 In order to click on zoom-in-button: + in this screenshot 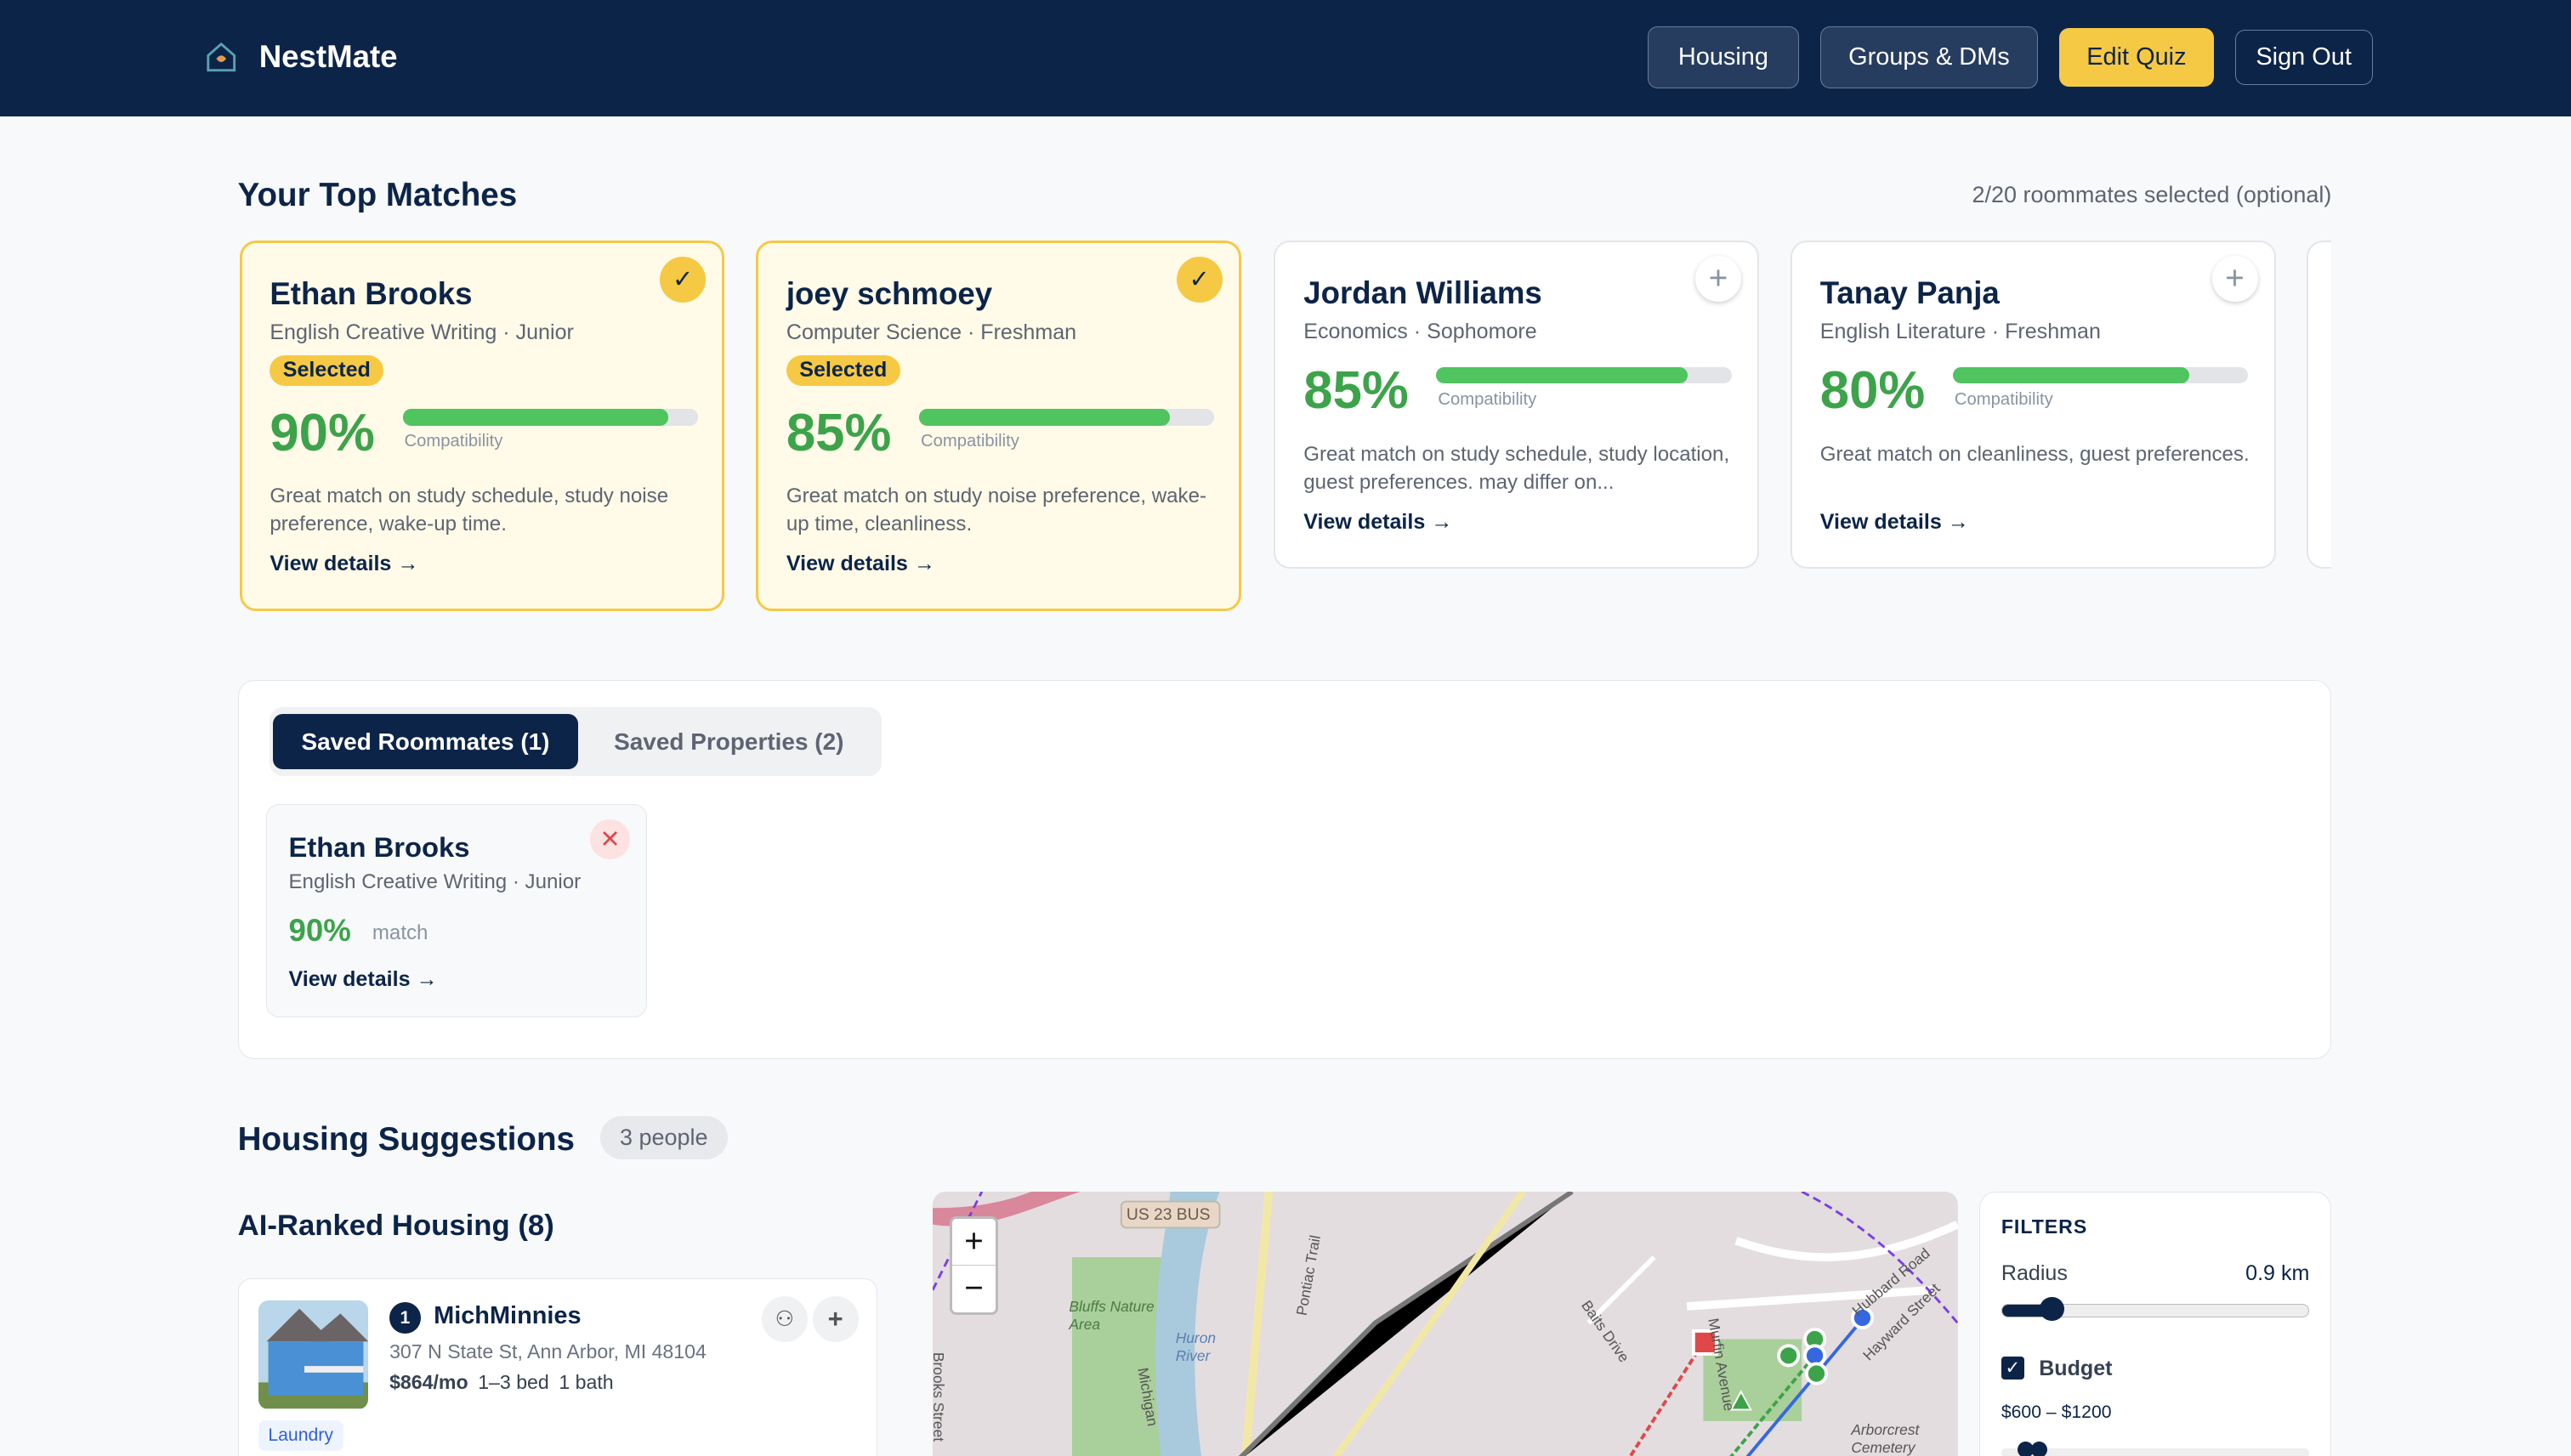, I will do `click(973, 1242)`.